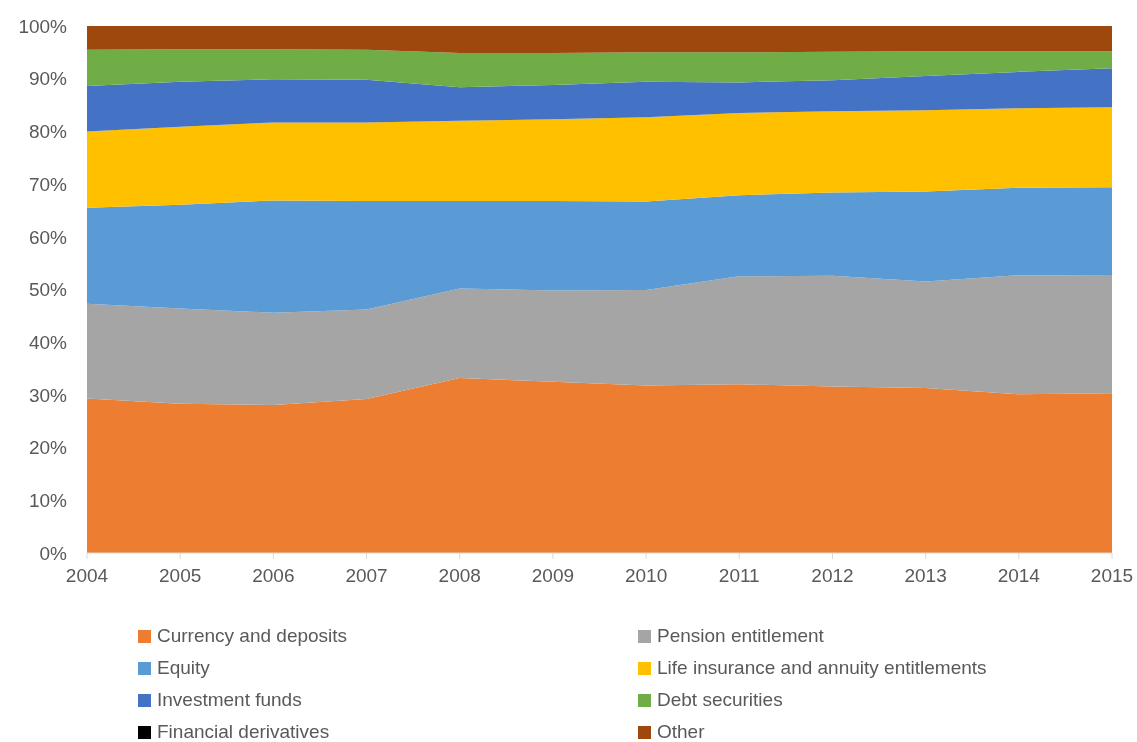 This screenshot has height=742, width=1137. Describe the element at coordinates (180, 576) in the screenshot. I see `x-tick-label: 2005` at that location.